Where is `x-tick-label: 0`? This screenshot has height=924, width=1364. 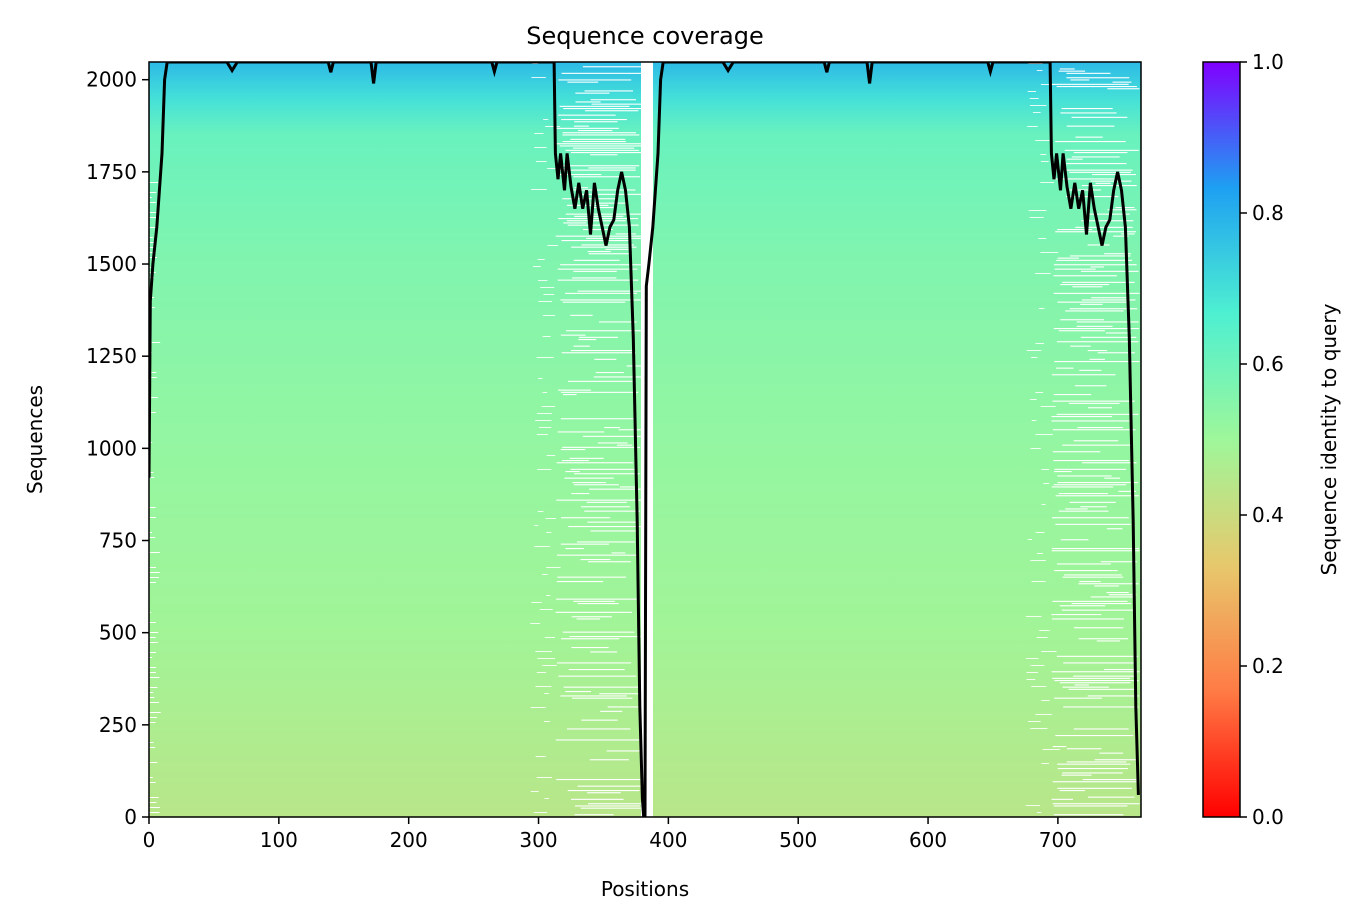 x-tick-label: 0 is located at coordinates (149, 840).